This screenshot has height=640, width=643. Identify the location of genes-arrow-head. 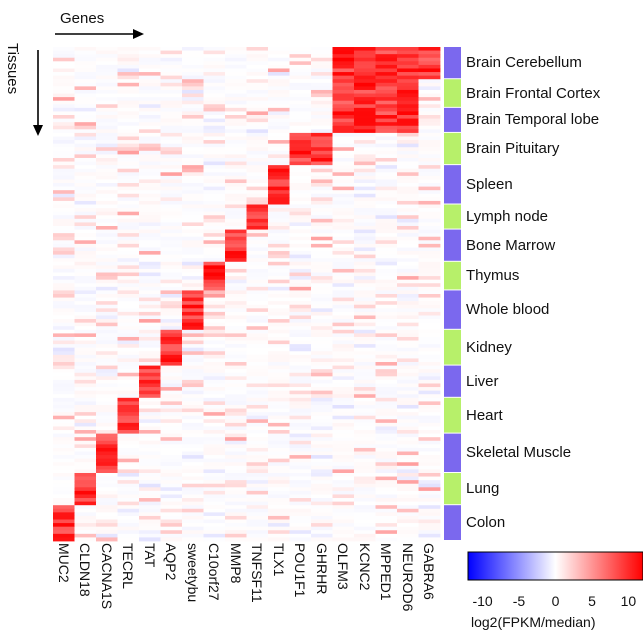
(138, 34).